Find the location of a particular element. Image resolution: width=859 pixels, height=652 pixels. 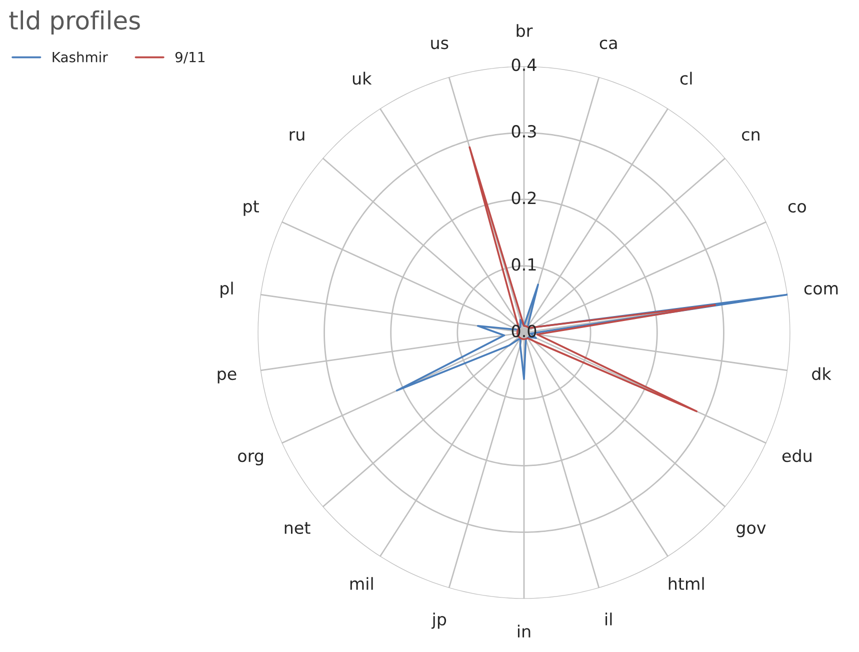

spoke-label: ru is located at coordinates (297, 136).